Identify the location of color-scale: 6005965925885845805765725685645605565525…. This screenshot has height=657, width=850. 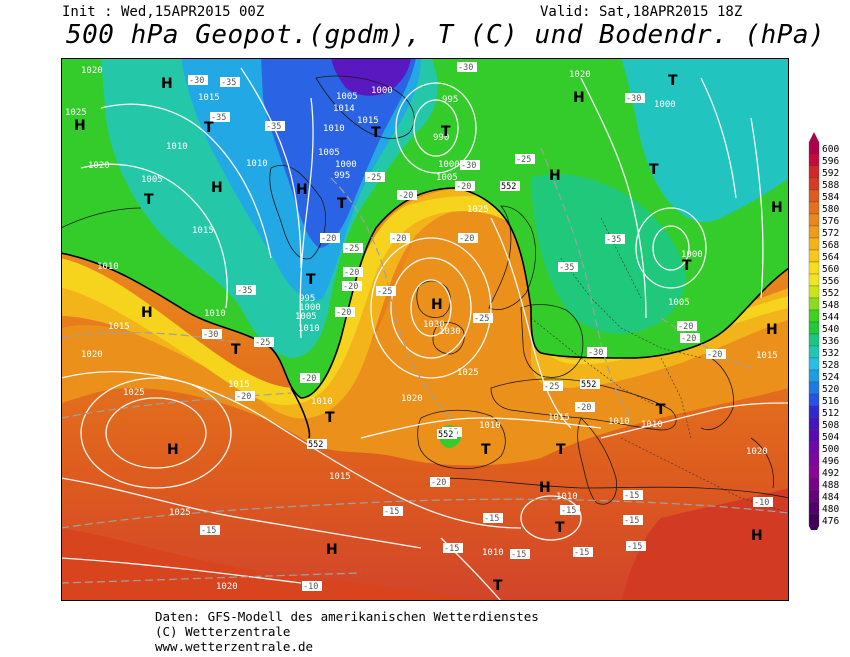
(823, 331).